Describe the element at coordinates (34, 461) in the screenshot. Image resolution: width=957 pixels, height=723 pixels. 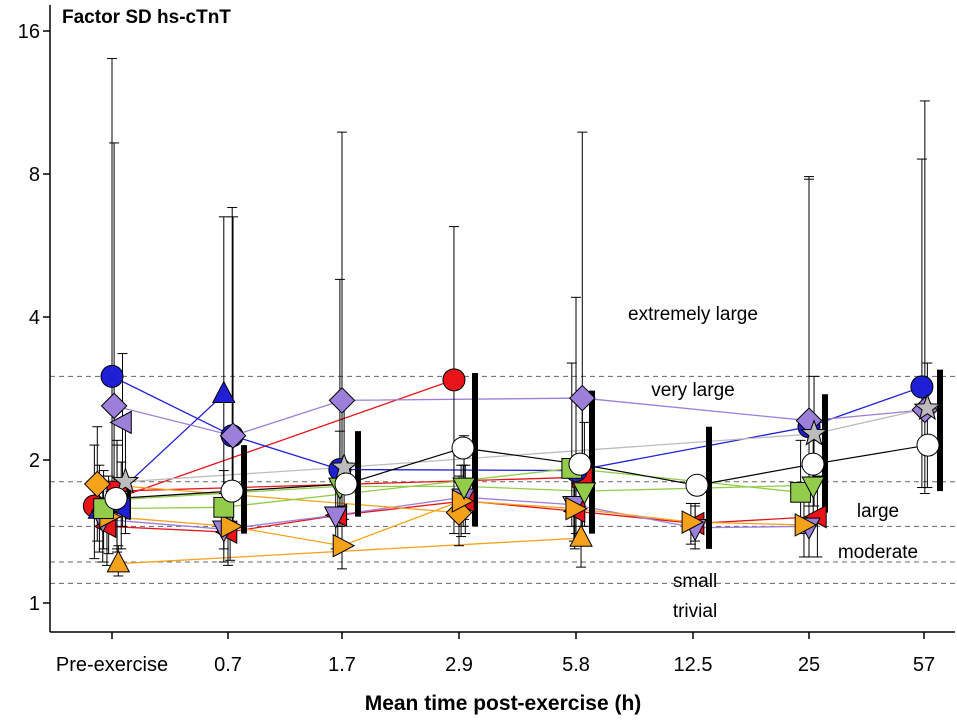
I see `y-tick-label-2: 2` at that location.